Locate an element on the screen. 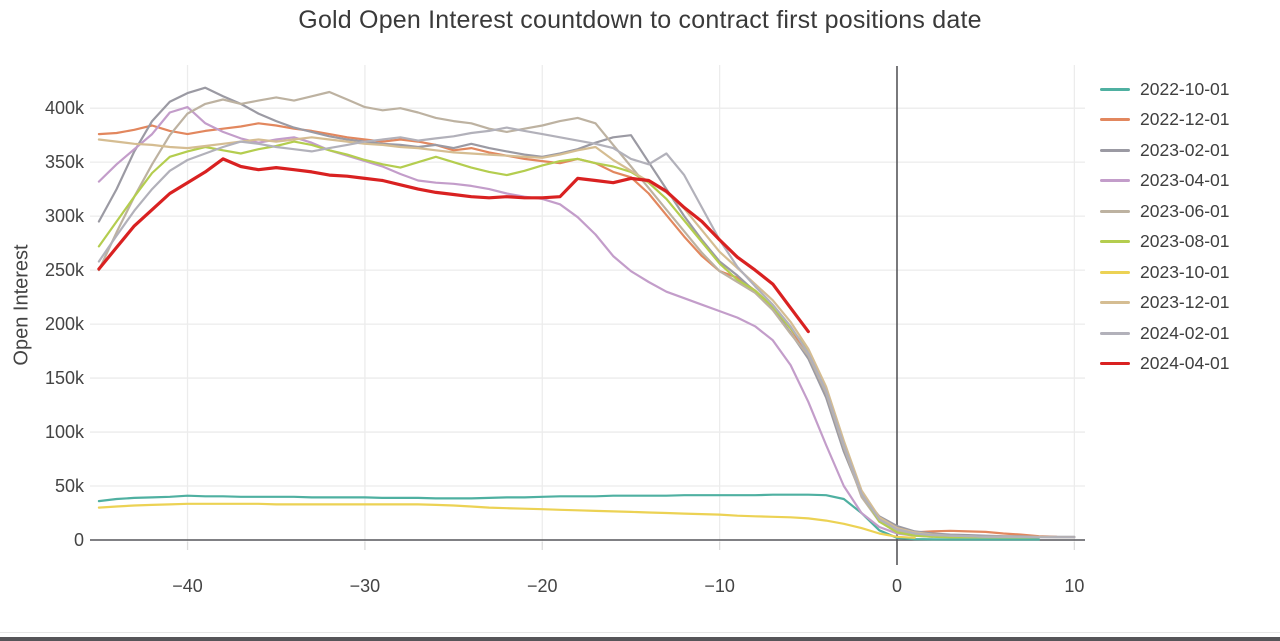 This screenshot has width=1280, height=641. y-tick-label: 150k is located at coordinates (65, 378).